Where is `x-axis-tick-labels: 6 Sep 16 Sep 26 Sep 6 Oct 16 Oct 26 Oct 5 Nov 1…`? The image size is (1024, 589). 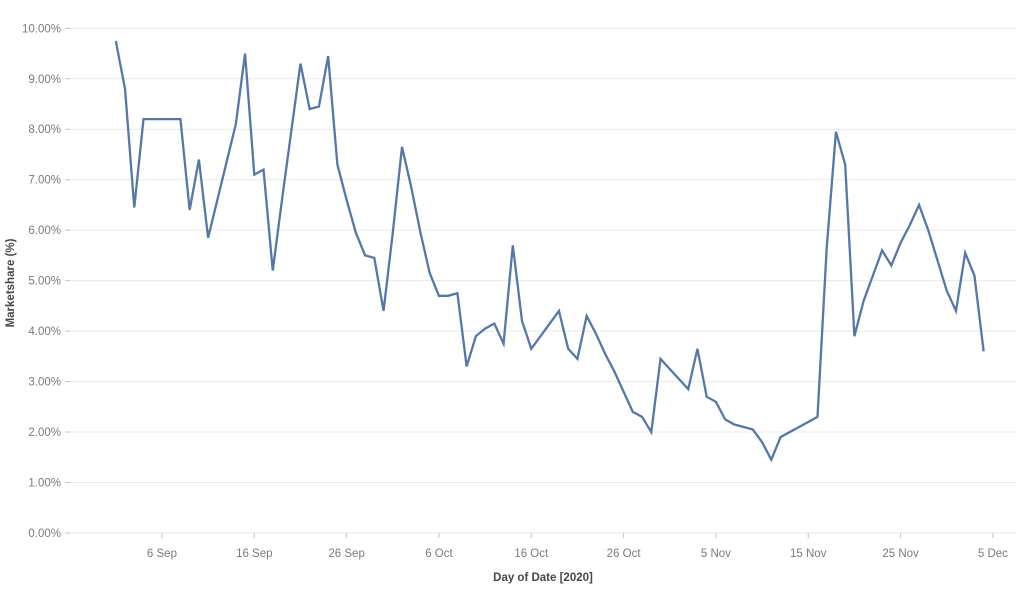 x-axis-tick-labels: 6 Sep 16 Sep 26 Sep 6 Oct 16 Oct 26 Oct 5 Nov 1… is located at coordinates (577, 546).